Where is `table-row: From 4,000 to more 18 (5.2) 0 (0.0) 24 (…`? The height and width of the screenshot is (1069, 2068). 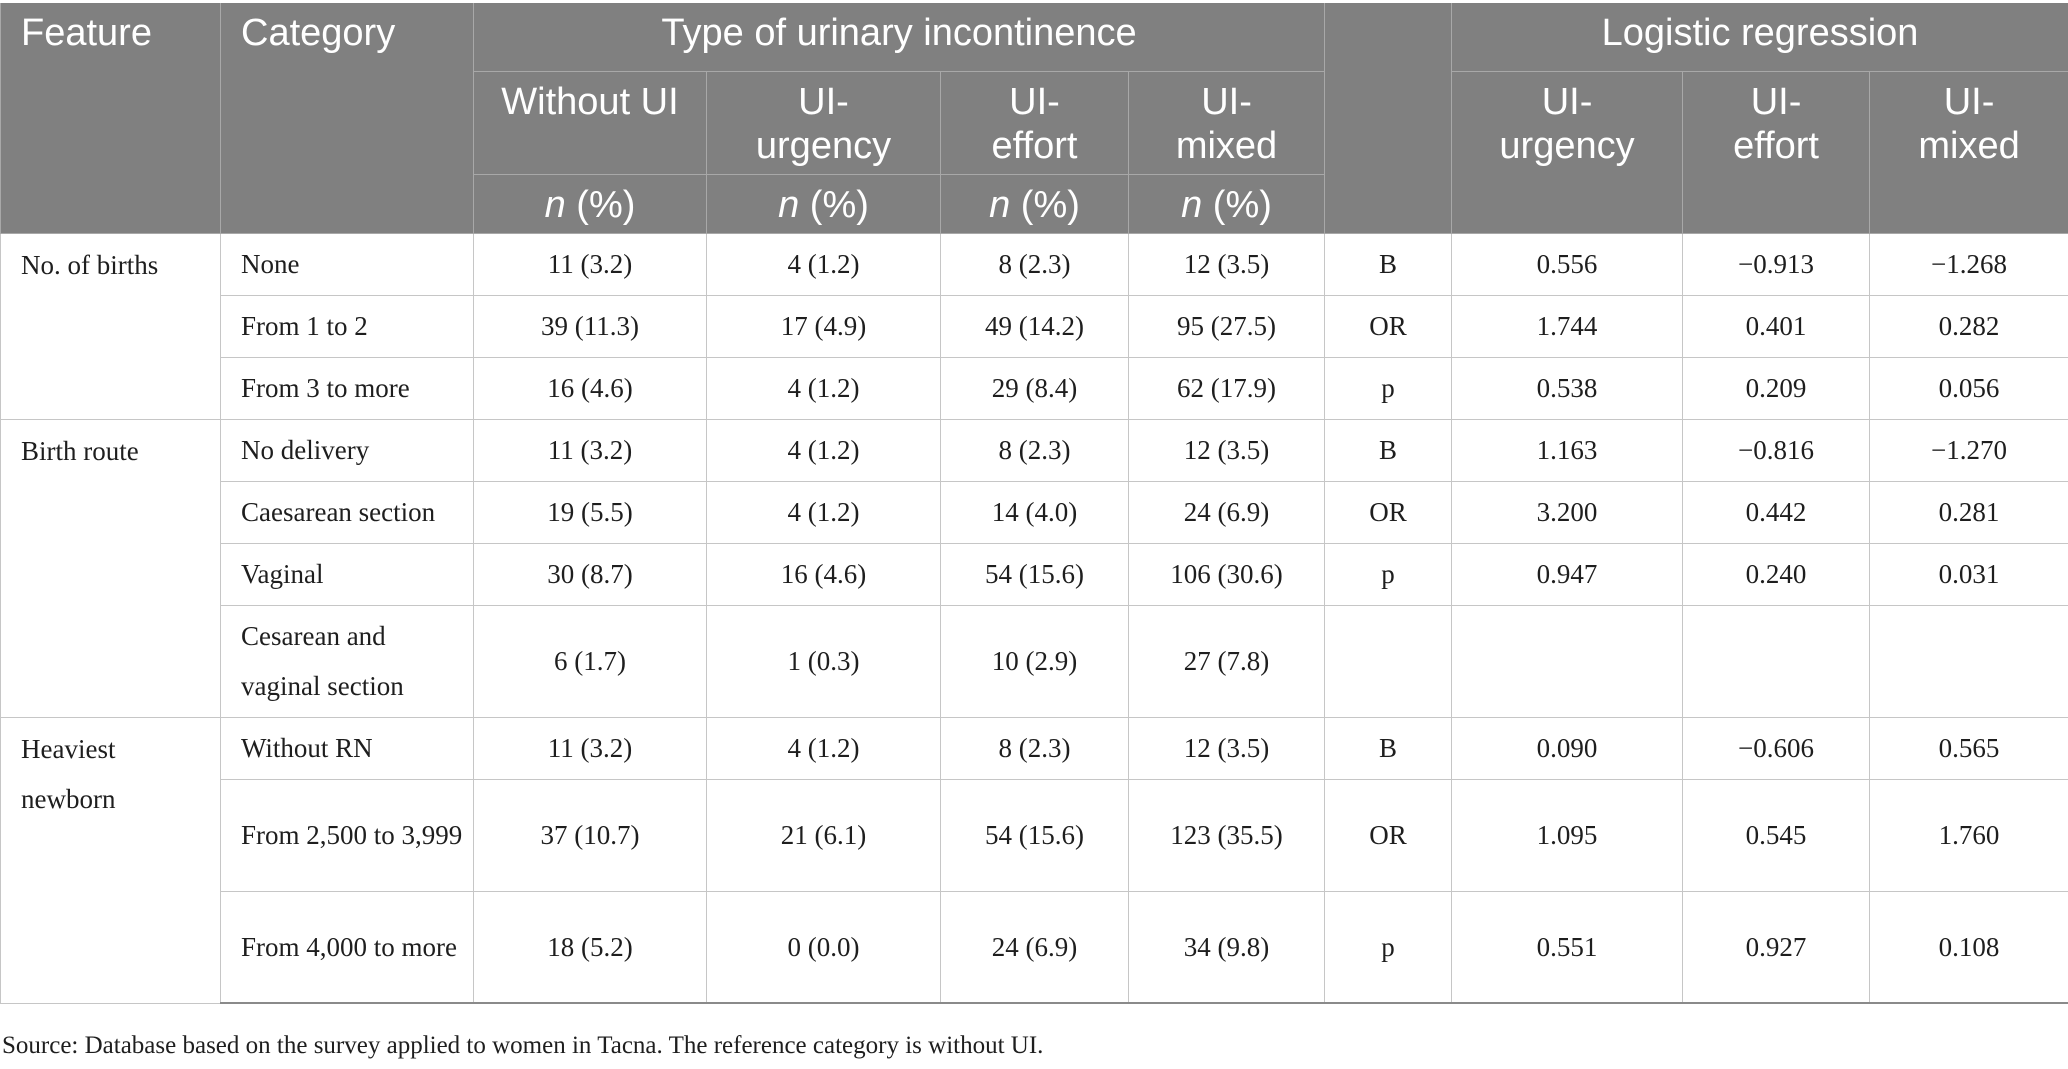 table-row: From 4,000 to more 18 (5.2) 0 (0.0) 24 (… is located at coordinates (1034, 947).